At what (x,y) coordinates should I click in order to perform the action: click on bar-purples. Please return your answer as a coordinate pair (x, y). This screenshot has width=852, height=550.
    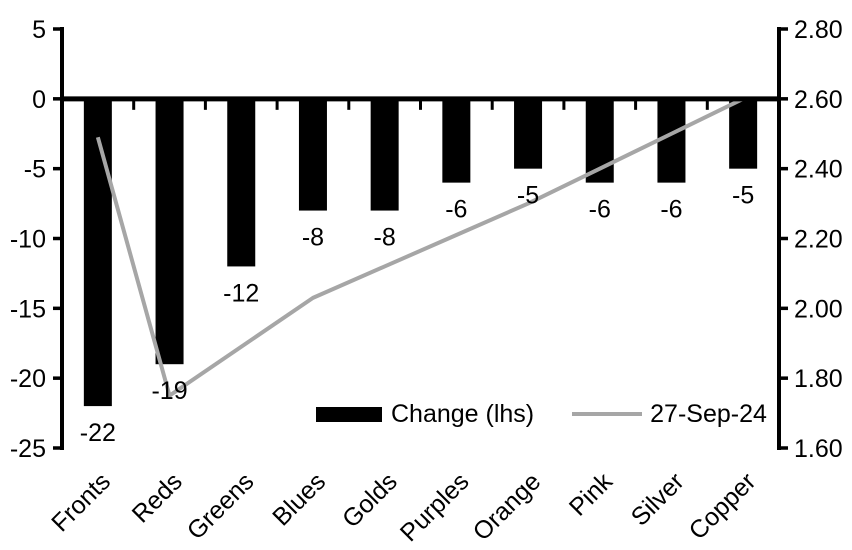
    Looking at the image, I should click on (456, 141).